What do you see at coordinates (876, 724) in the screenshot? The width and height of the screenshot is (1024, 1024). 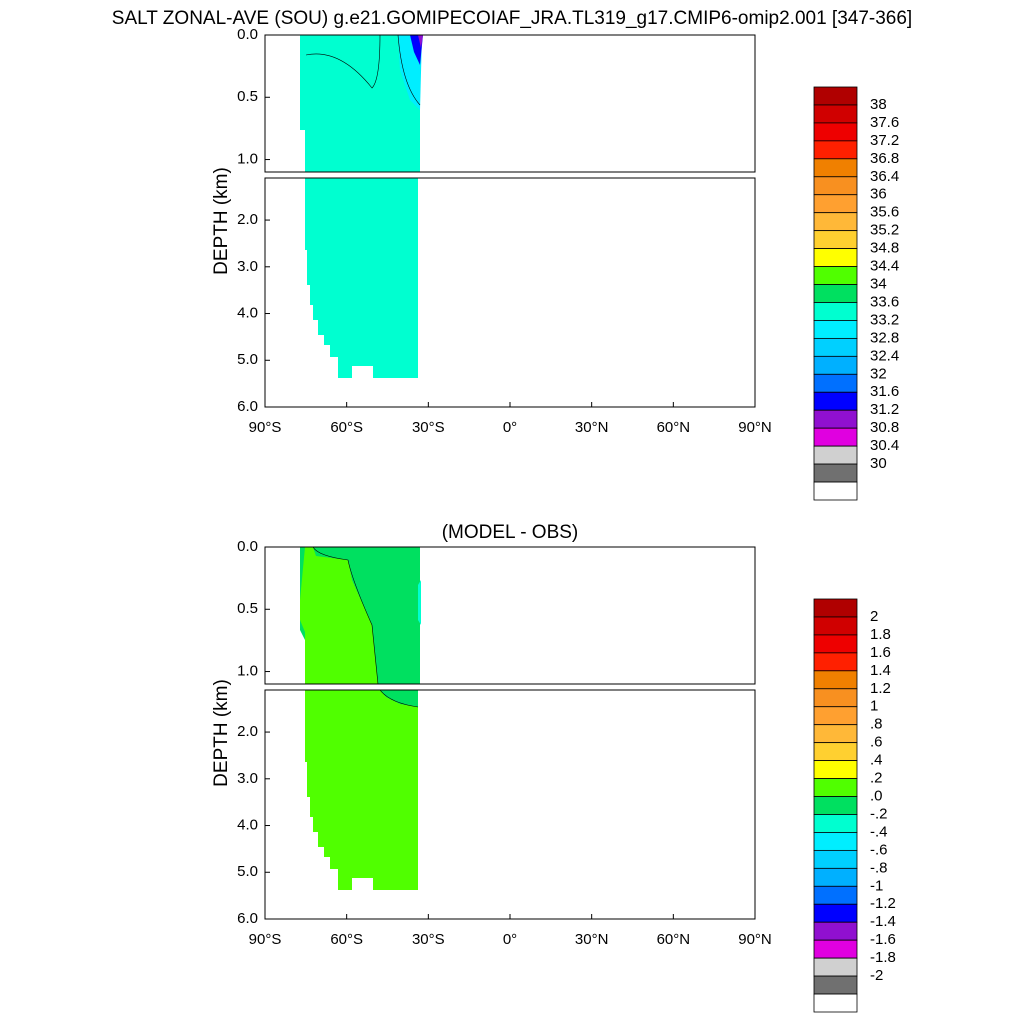 I see `colorbar-label: .8` at bounding box center [876, 724].